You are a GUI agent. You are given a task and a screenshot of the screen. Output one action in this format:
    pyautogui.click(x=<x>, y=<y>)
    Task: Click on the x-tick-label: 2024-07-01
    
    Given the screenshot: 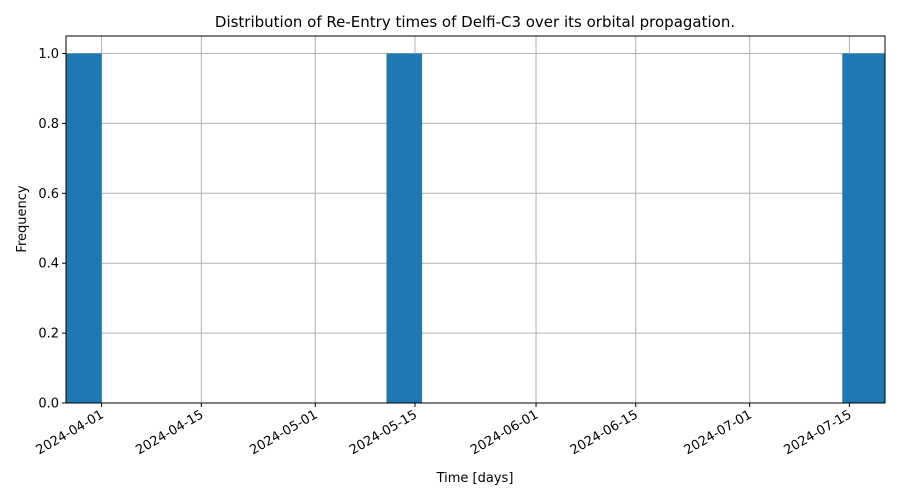 What is the action you would take?
    pyautogui.click(x=718, y=432)
    